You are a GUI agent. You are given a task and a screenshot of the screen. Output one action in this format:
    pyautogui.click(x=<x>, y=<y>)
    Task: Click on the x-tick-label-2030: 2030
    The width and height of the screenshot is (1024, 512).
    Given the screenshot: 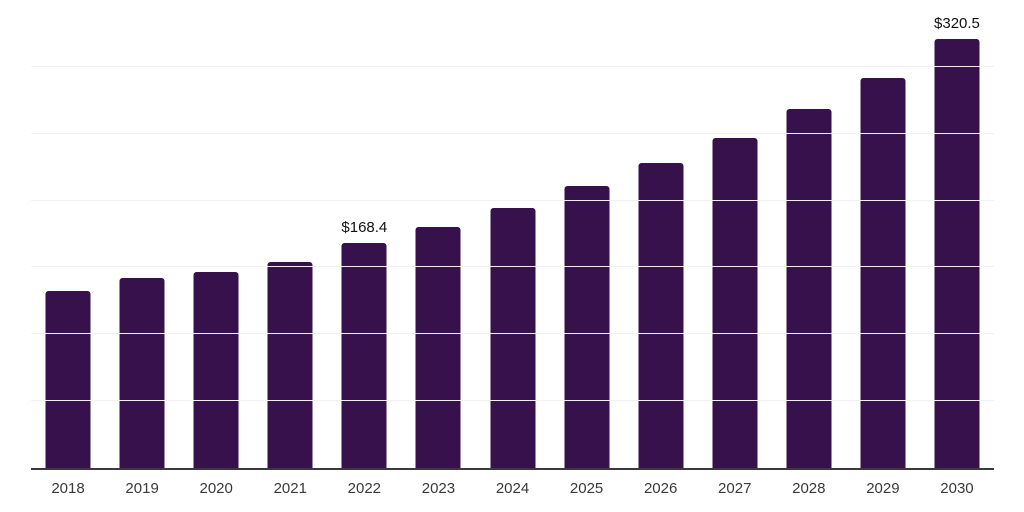 What is the action you would take?
    pyautogui.click(x=957, y=488)
    